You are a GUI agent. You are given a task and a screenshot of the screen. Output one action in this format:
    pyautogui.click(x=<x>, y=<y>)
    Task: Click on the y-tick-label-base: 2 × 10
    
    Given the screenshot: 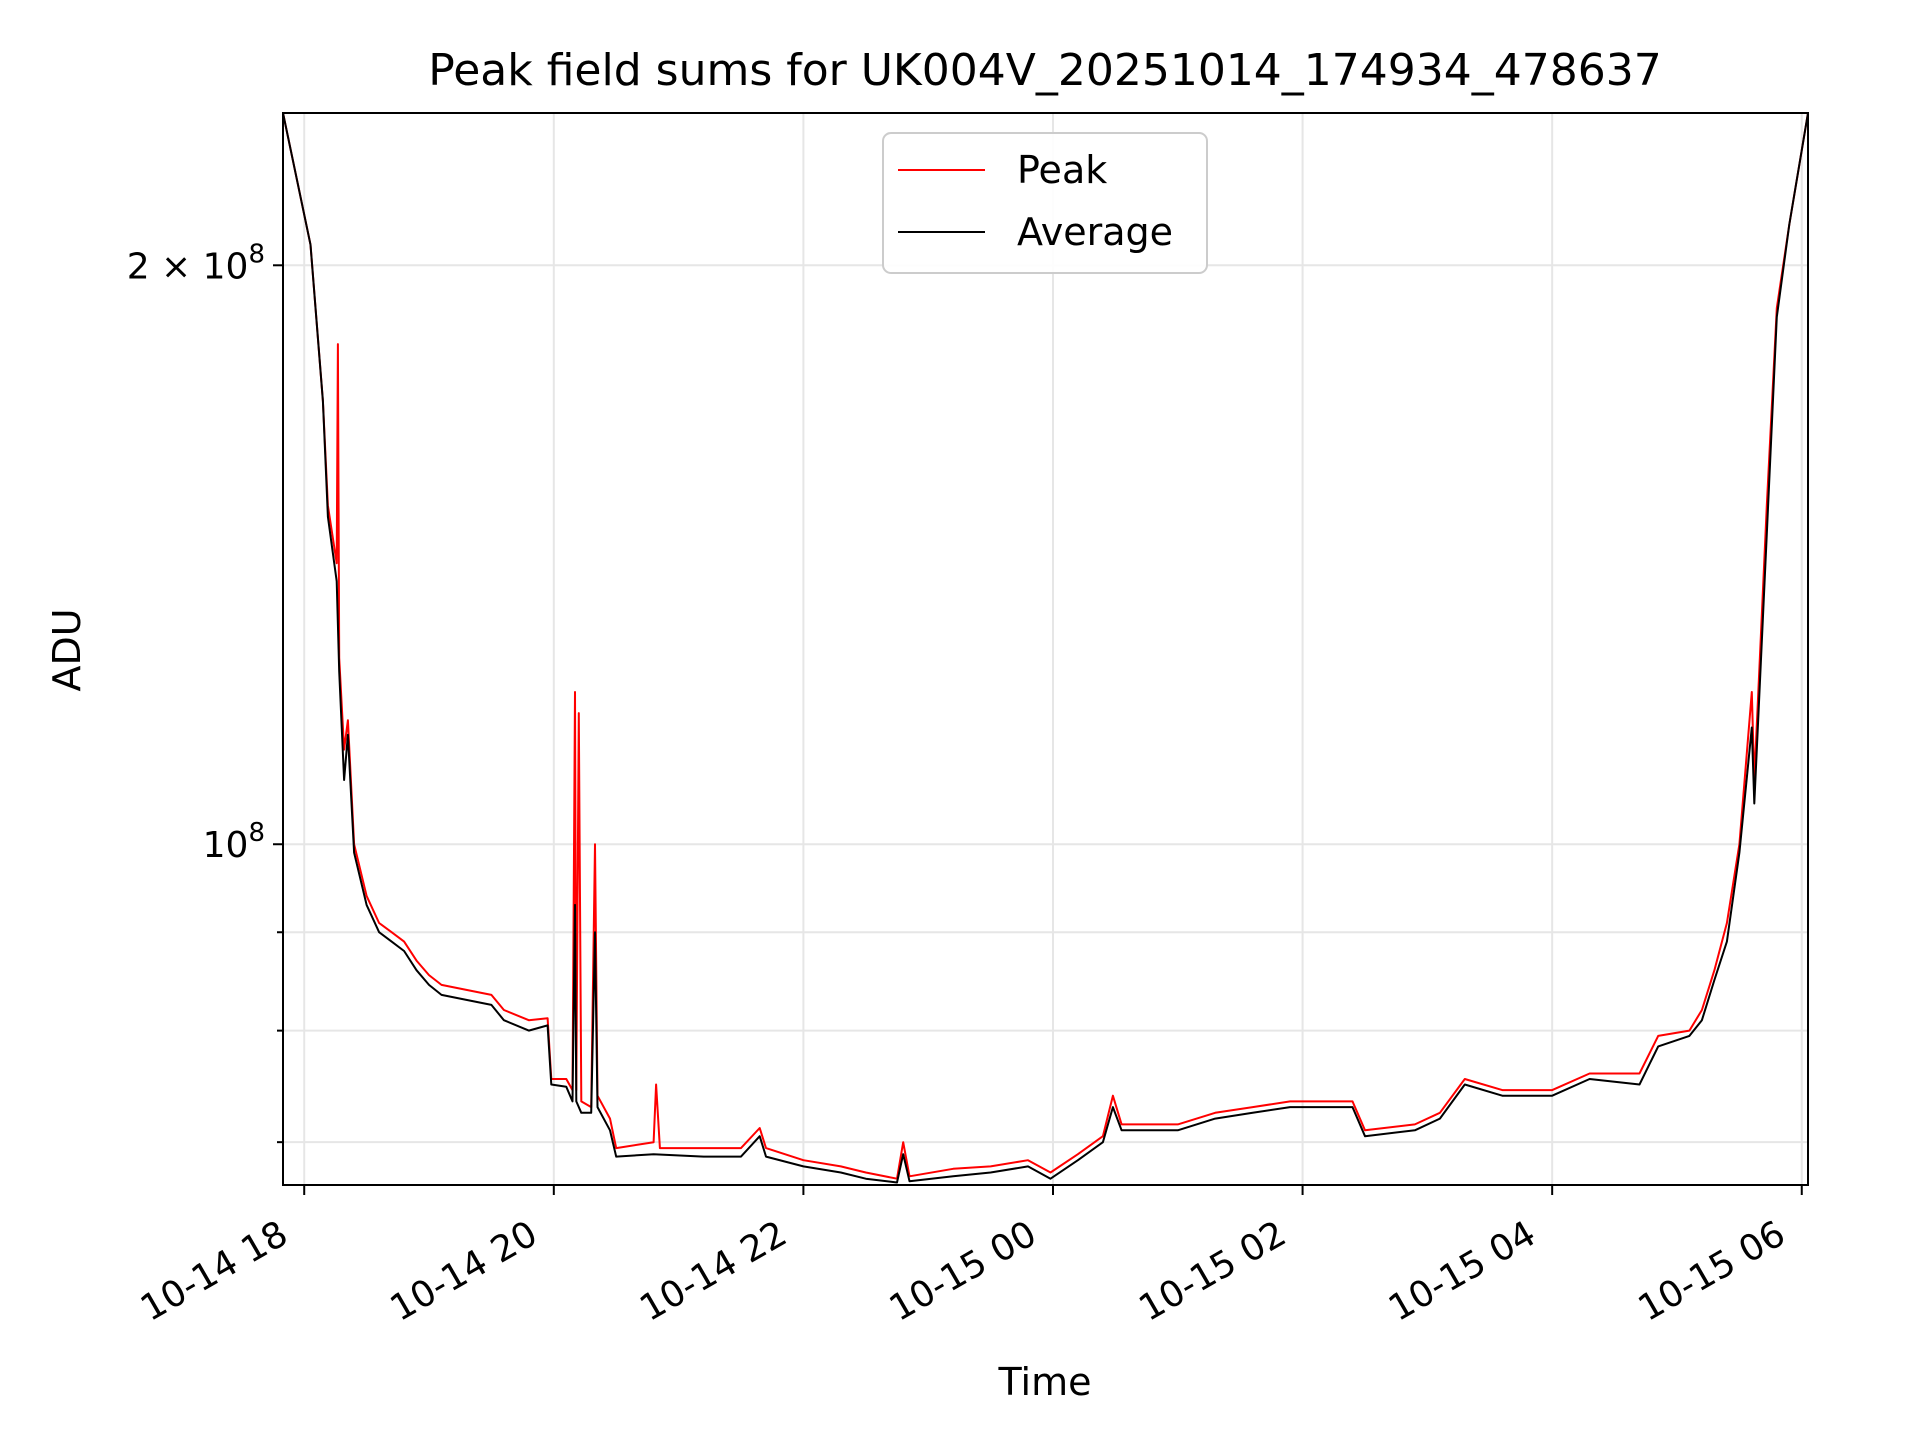 What is the action you would take?
    pyautogui.click(x=188, y=266)
    